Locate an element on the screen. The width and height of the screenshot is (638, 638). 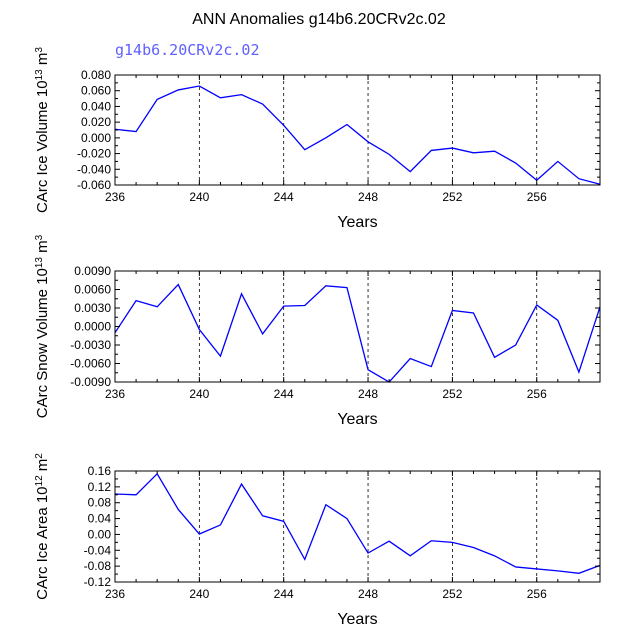
y-tick-label: -0.04 is located at coordinates (98, 550).